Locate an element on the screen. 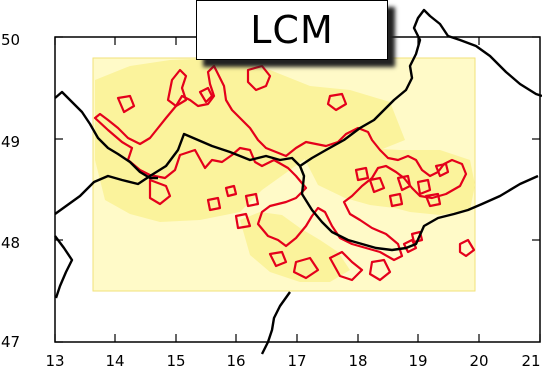 Image resolution: width=542 pixels, height=374 pixels. title-box: LCM is located at coordinates (292, 30).